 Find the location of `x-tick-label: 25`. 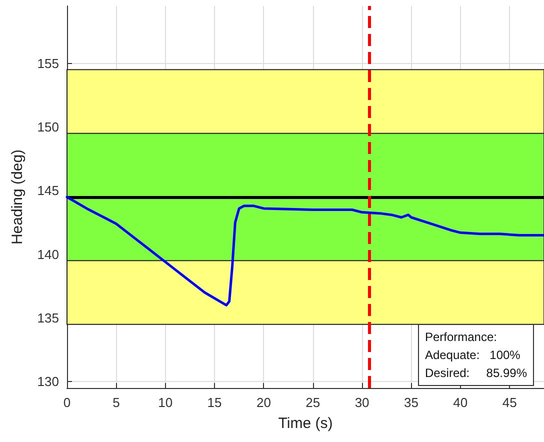

x-tick-label: 25 is located at coordinates (313, 402).